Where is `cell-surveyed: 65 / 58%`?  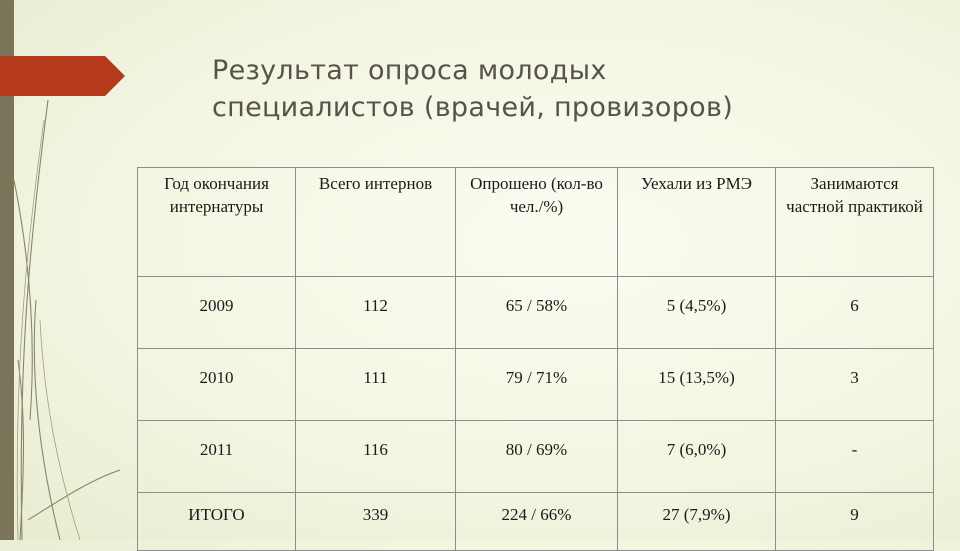 cell-surveyed: 65 / 58% is located at coordinates (536, 312).